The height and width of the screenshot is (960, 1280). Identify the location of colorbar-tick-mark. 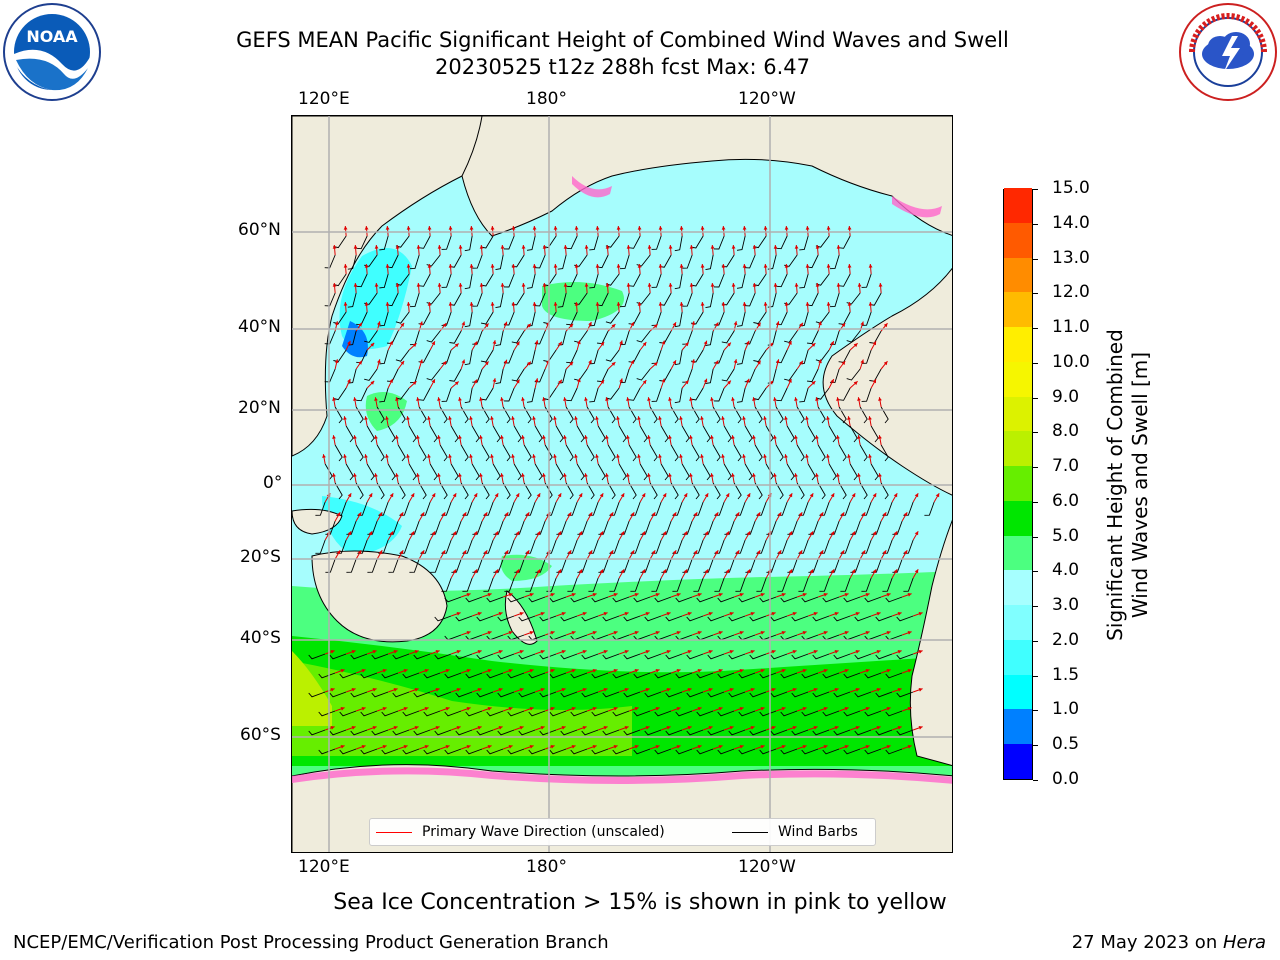
(1035, 537).